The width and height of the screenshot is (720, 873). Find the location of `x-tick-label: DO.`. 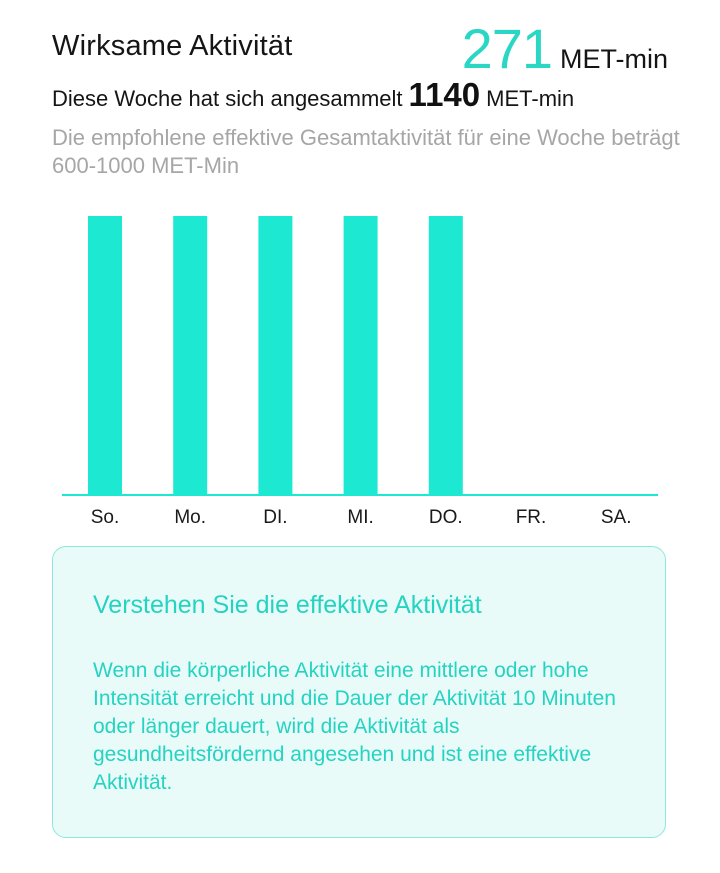

x-tick-label: DO. is located at coordinates (446, 517).